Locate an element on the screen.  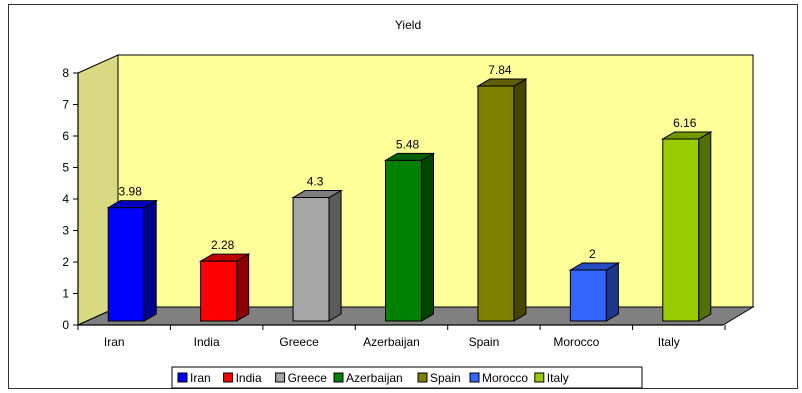
bar-top-india is located at coordinates (224, 257).